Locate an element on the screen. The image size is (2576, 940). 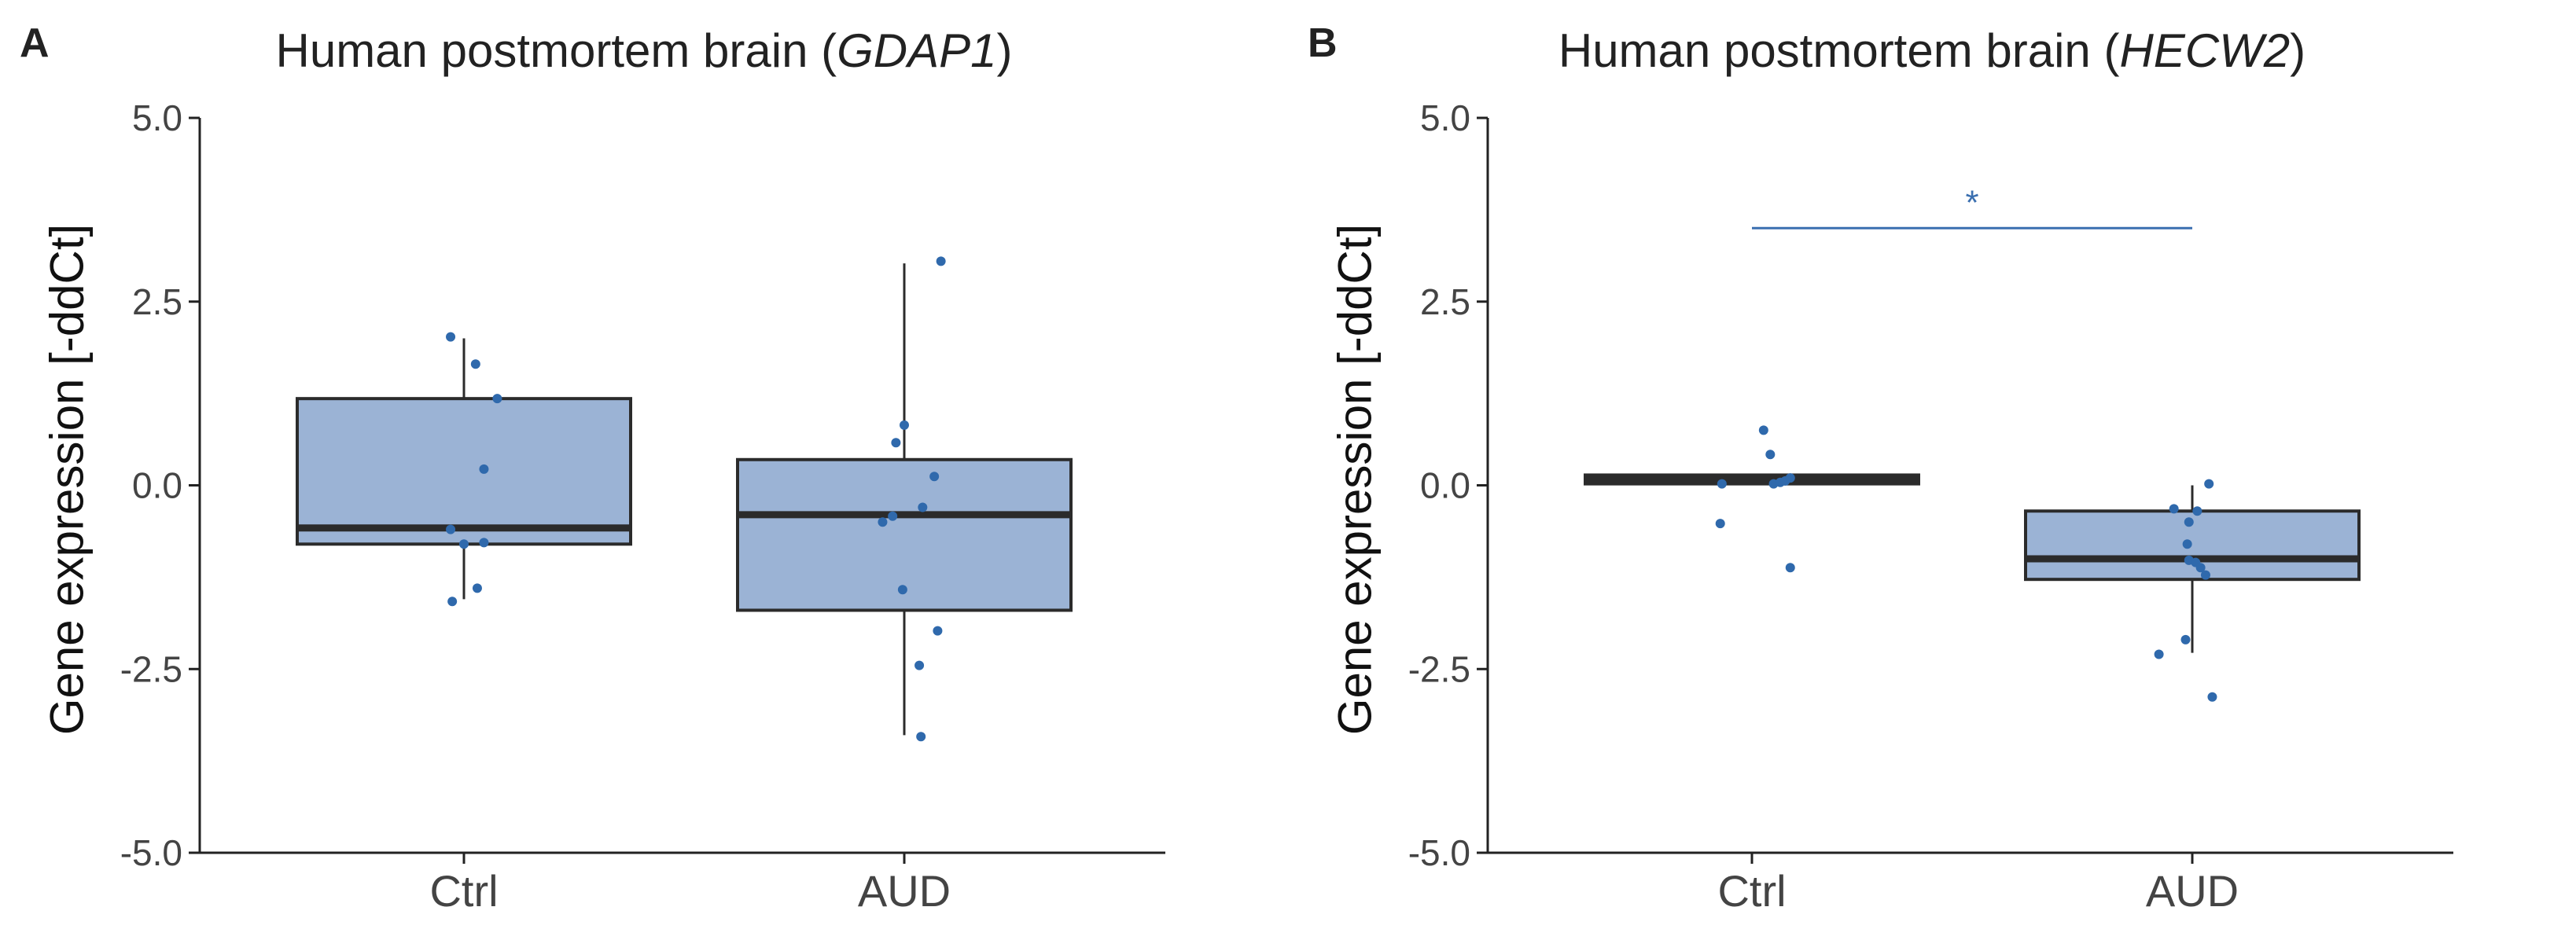
title-gene: HECW2 is located at coordinates (2205, 50).